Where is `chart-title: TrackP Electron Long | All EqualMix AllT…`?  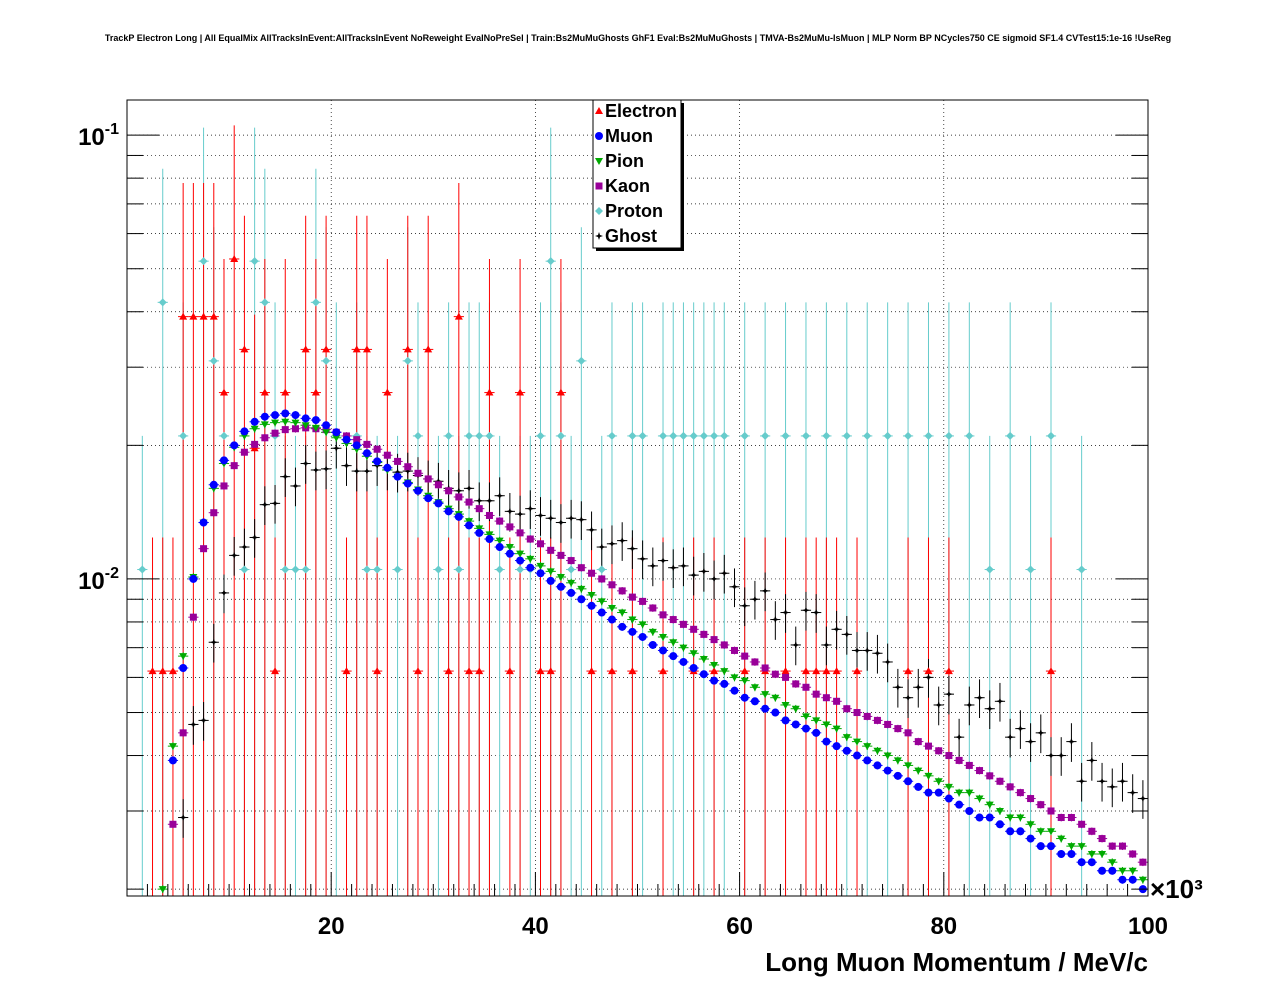
chart-title: TrackP Electron Long | All EqualMix AllT… is located at coordinates (638, 38).